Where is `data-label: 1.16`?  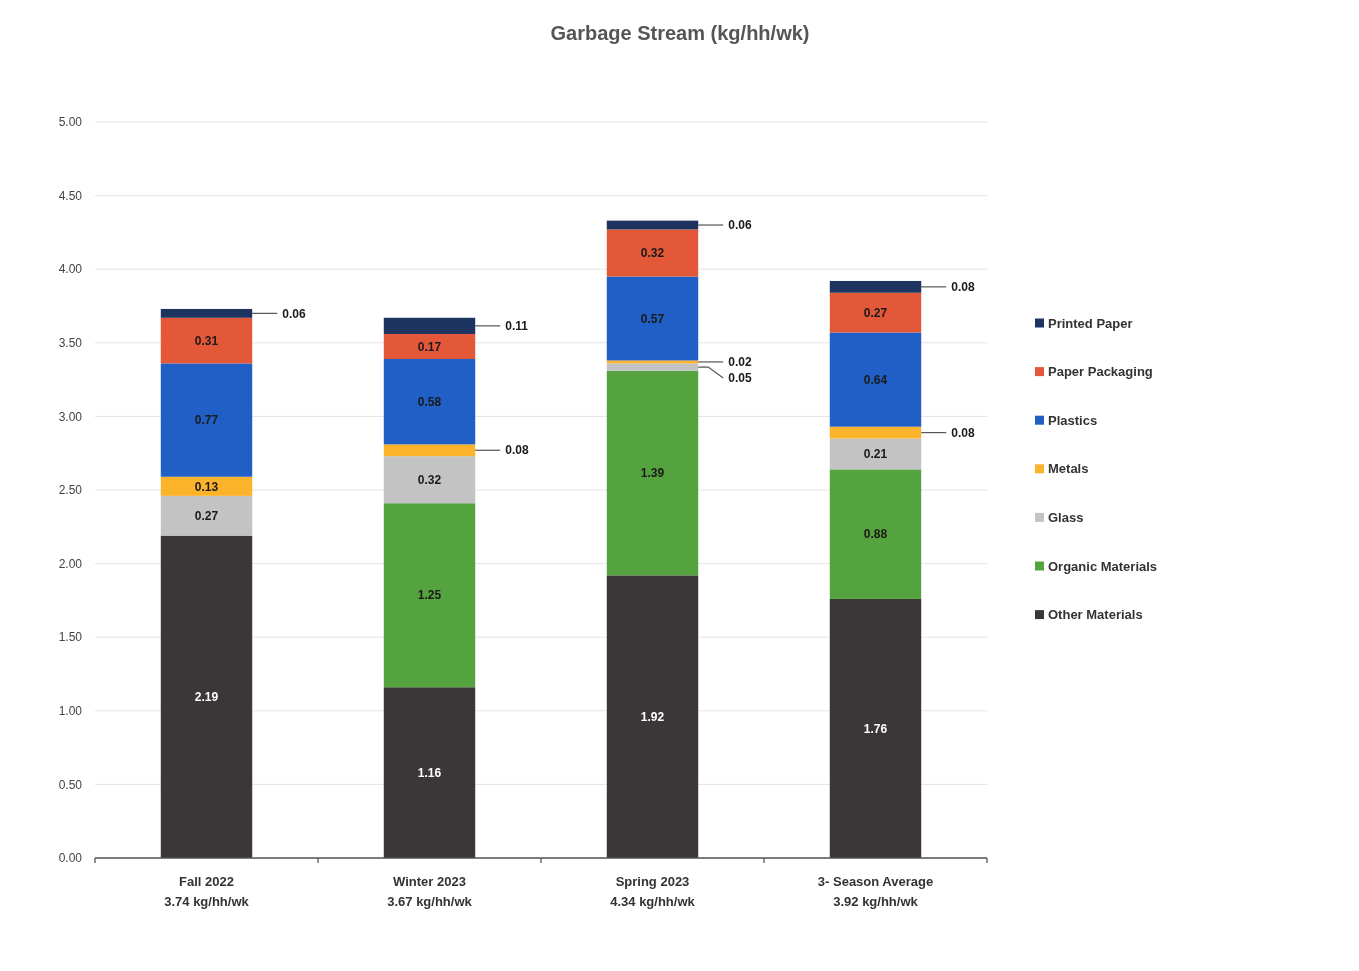 data-label: 1.16 is located at coordinates (429, 772).